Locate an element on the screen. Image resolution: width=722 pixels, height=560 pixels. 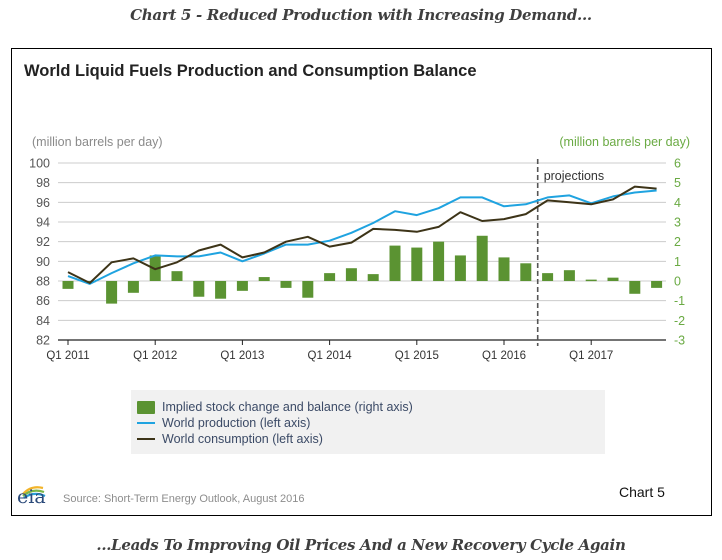
x-tick-label: Q1 2012 is located at coordinates (155, 356).